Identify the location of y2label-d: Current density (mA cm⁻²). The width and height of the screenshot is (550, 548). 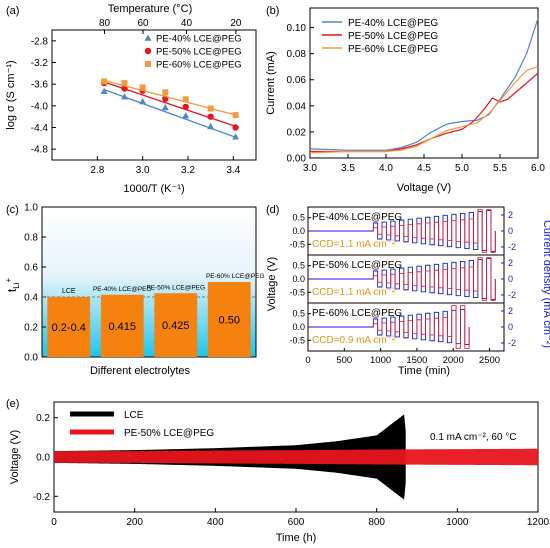
(545, 284).